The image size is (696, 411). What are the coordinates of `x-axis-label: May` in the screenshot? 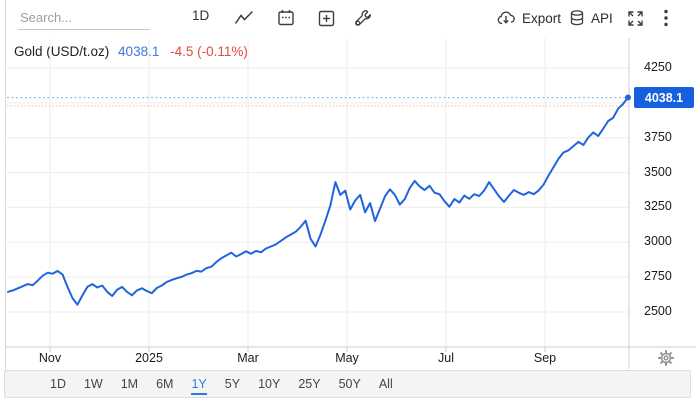 It's located at (347, 358).